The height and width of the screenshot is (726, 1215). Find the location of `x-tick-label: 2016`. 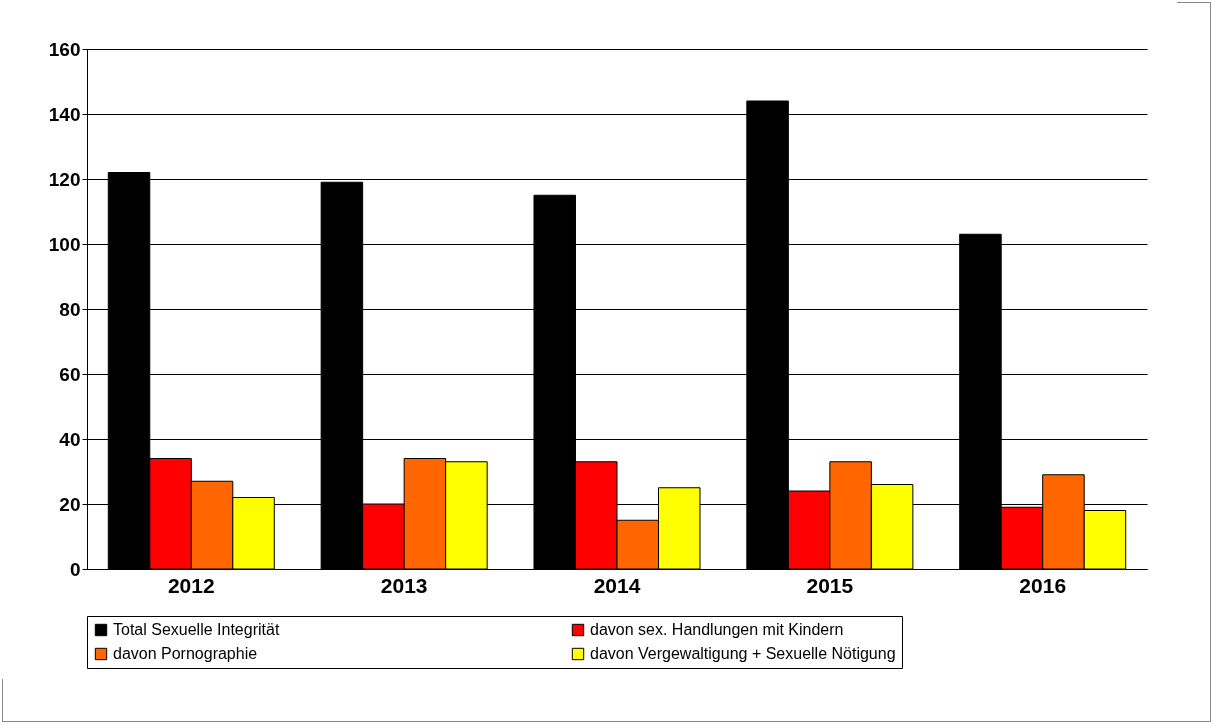

x-tick-label: 2016 is located at coordinates (1043, 585).